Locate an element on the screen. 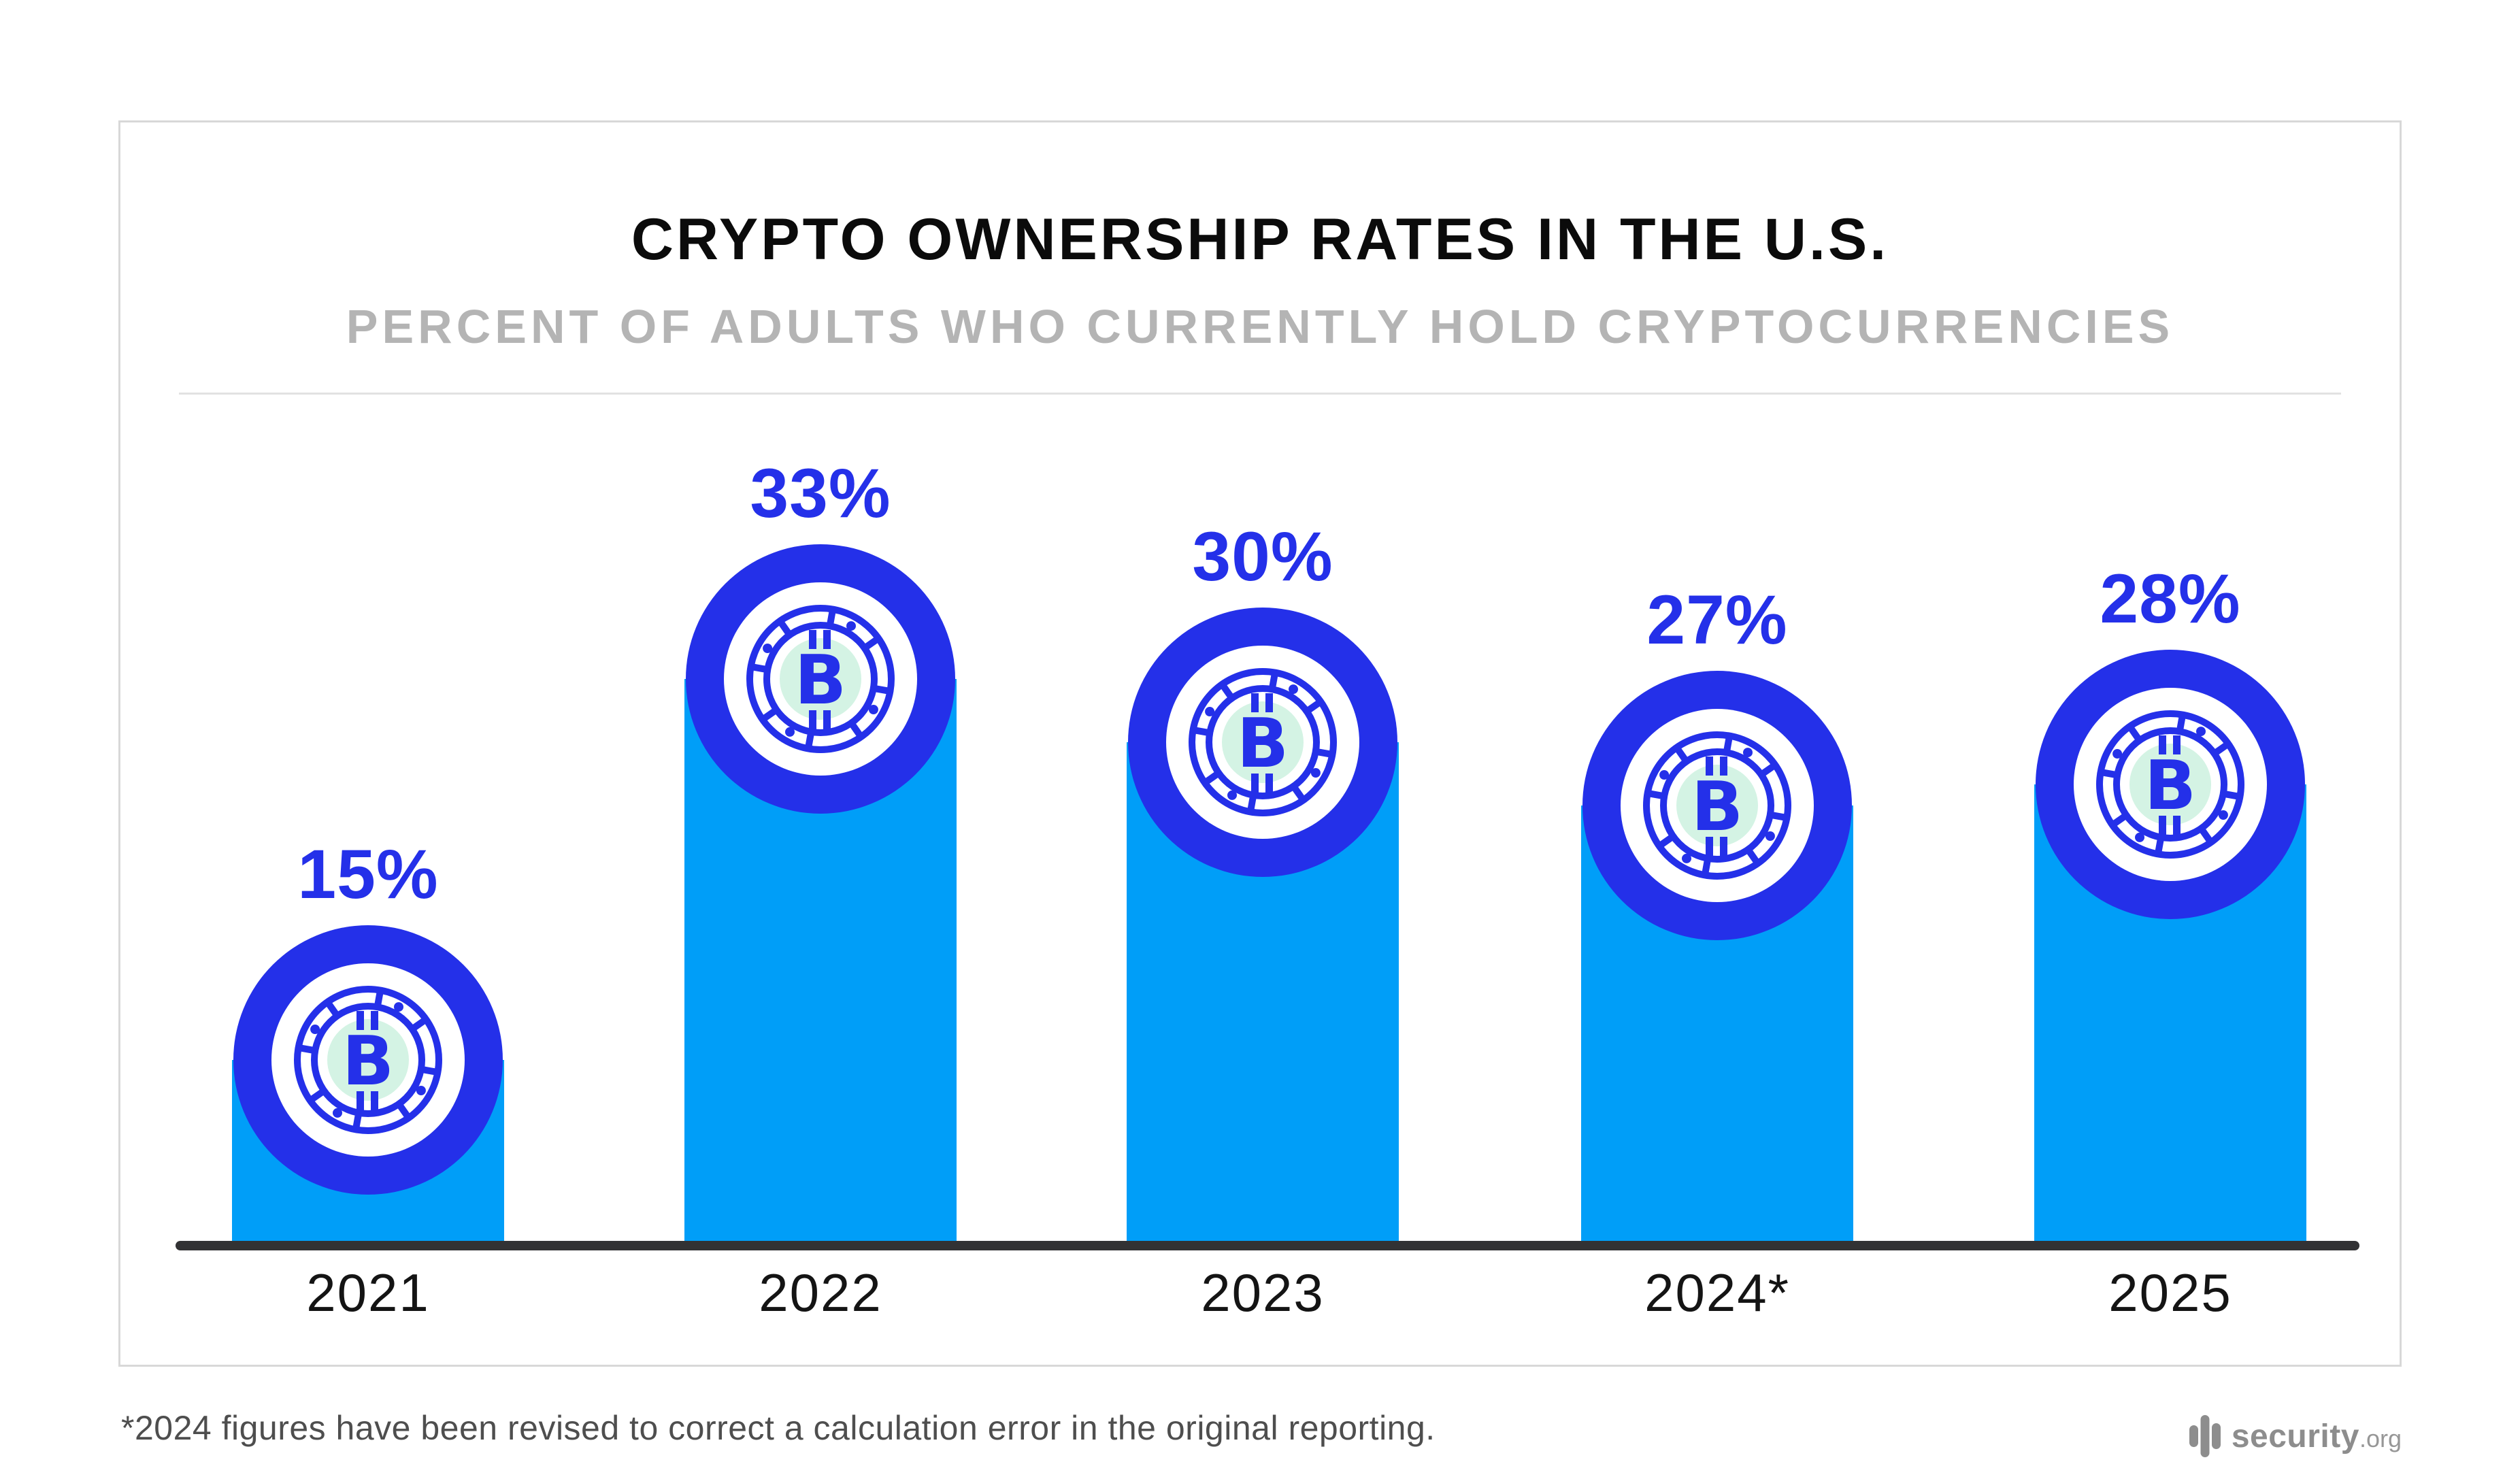  bar-value-label: 30% is located at coordinates (1263, 556).